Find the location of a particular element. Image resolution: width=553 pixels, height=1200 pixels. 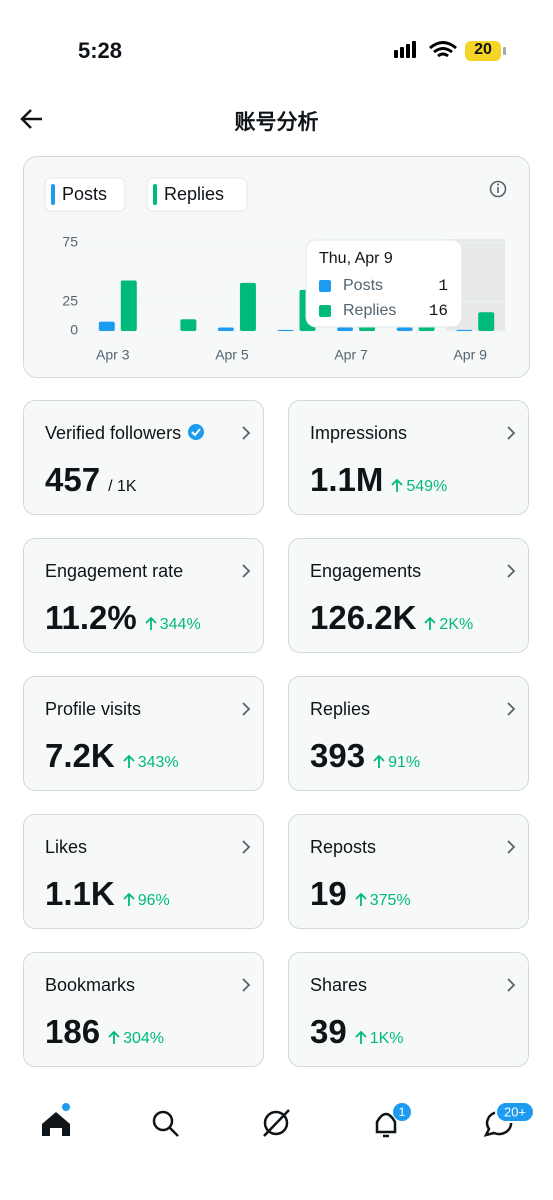

metric-card: Impressions 1.1M 549% is located at coordinates (408, 457).